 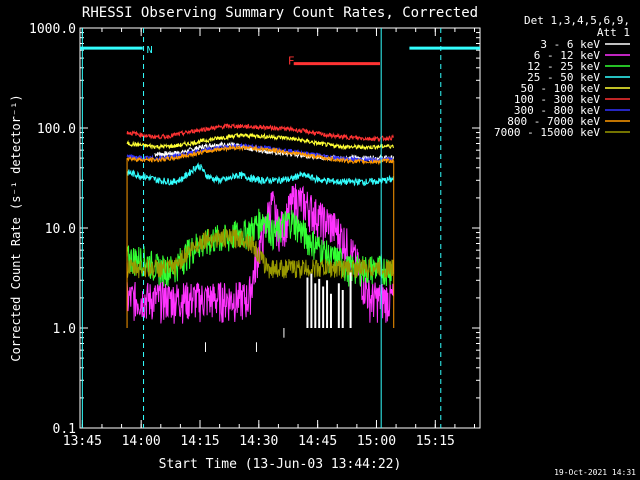 What do you see at coordinates (563, 66) in the screenshot?
I see `legend-entry-label: 12 - 25 keV` at bounding box center [563, 66].